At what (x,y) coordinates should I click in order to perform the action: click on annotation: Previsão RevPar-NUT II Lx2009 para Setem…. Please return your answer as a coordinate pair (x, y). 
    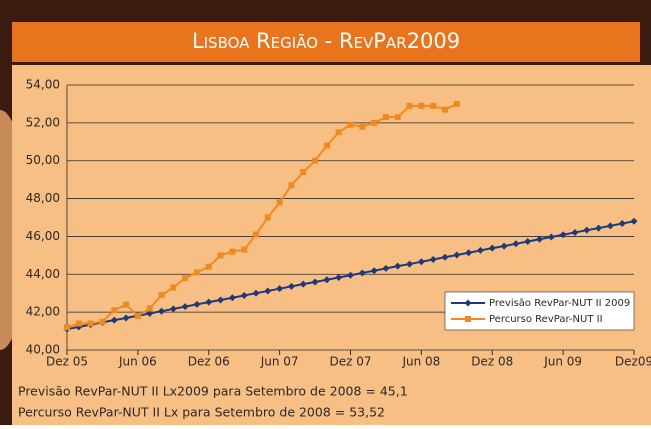
    Looking at the image, I should click on (213, 391).